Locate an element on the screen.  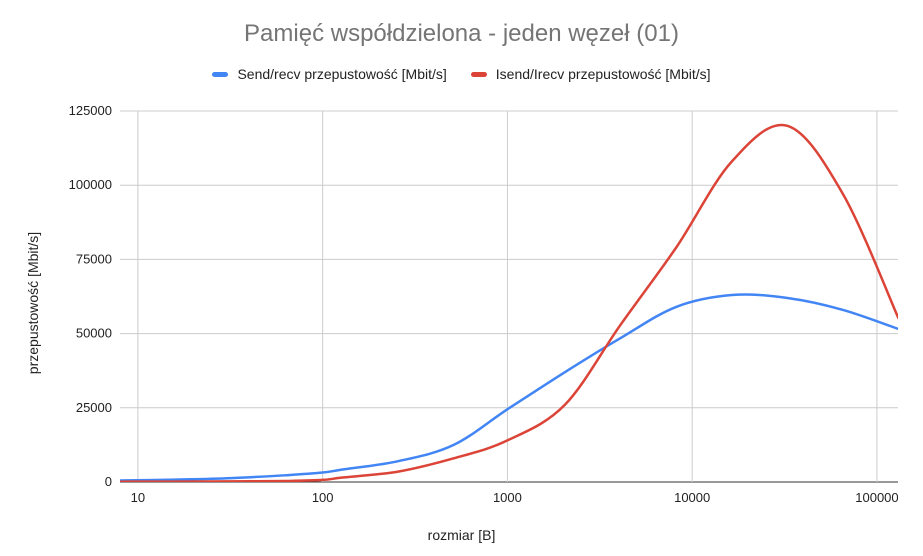
legend-swatch-send-recv is located at coordinates (220, 74).